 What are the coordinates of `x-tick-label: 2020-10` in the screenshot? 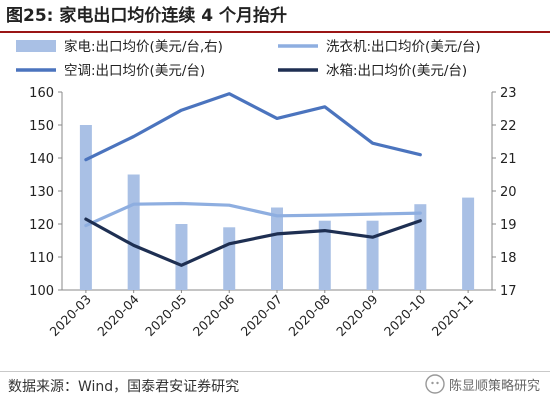 It's located at (405, 315).